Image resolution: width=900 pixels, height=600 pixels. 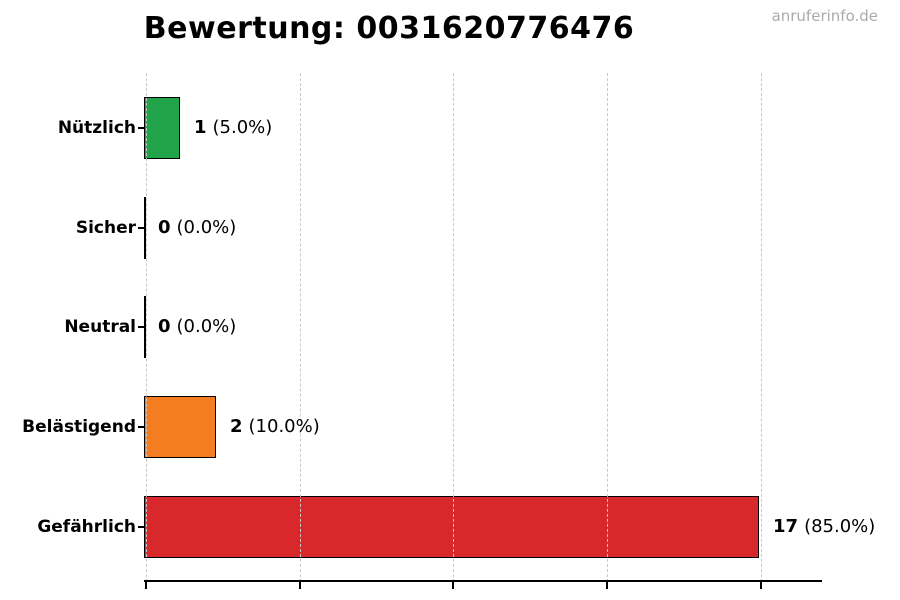 What do you see at coordinates (162, 128) in the screenshot?
I see `bar-nuetzlich` at bounding box center [162, 128].